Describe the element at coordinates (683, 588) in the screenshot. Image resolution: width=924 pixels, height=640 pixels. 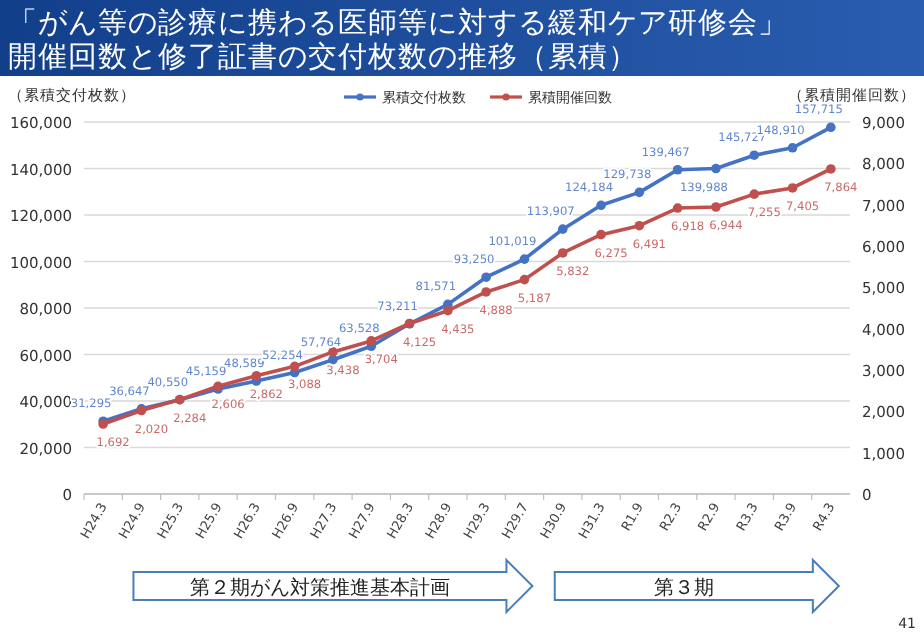
I see `text: 第３期` at that location.